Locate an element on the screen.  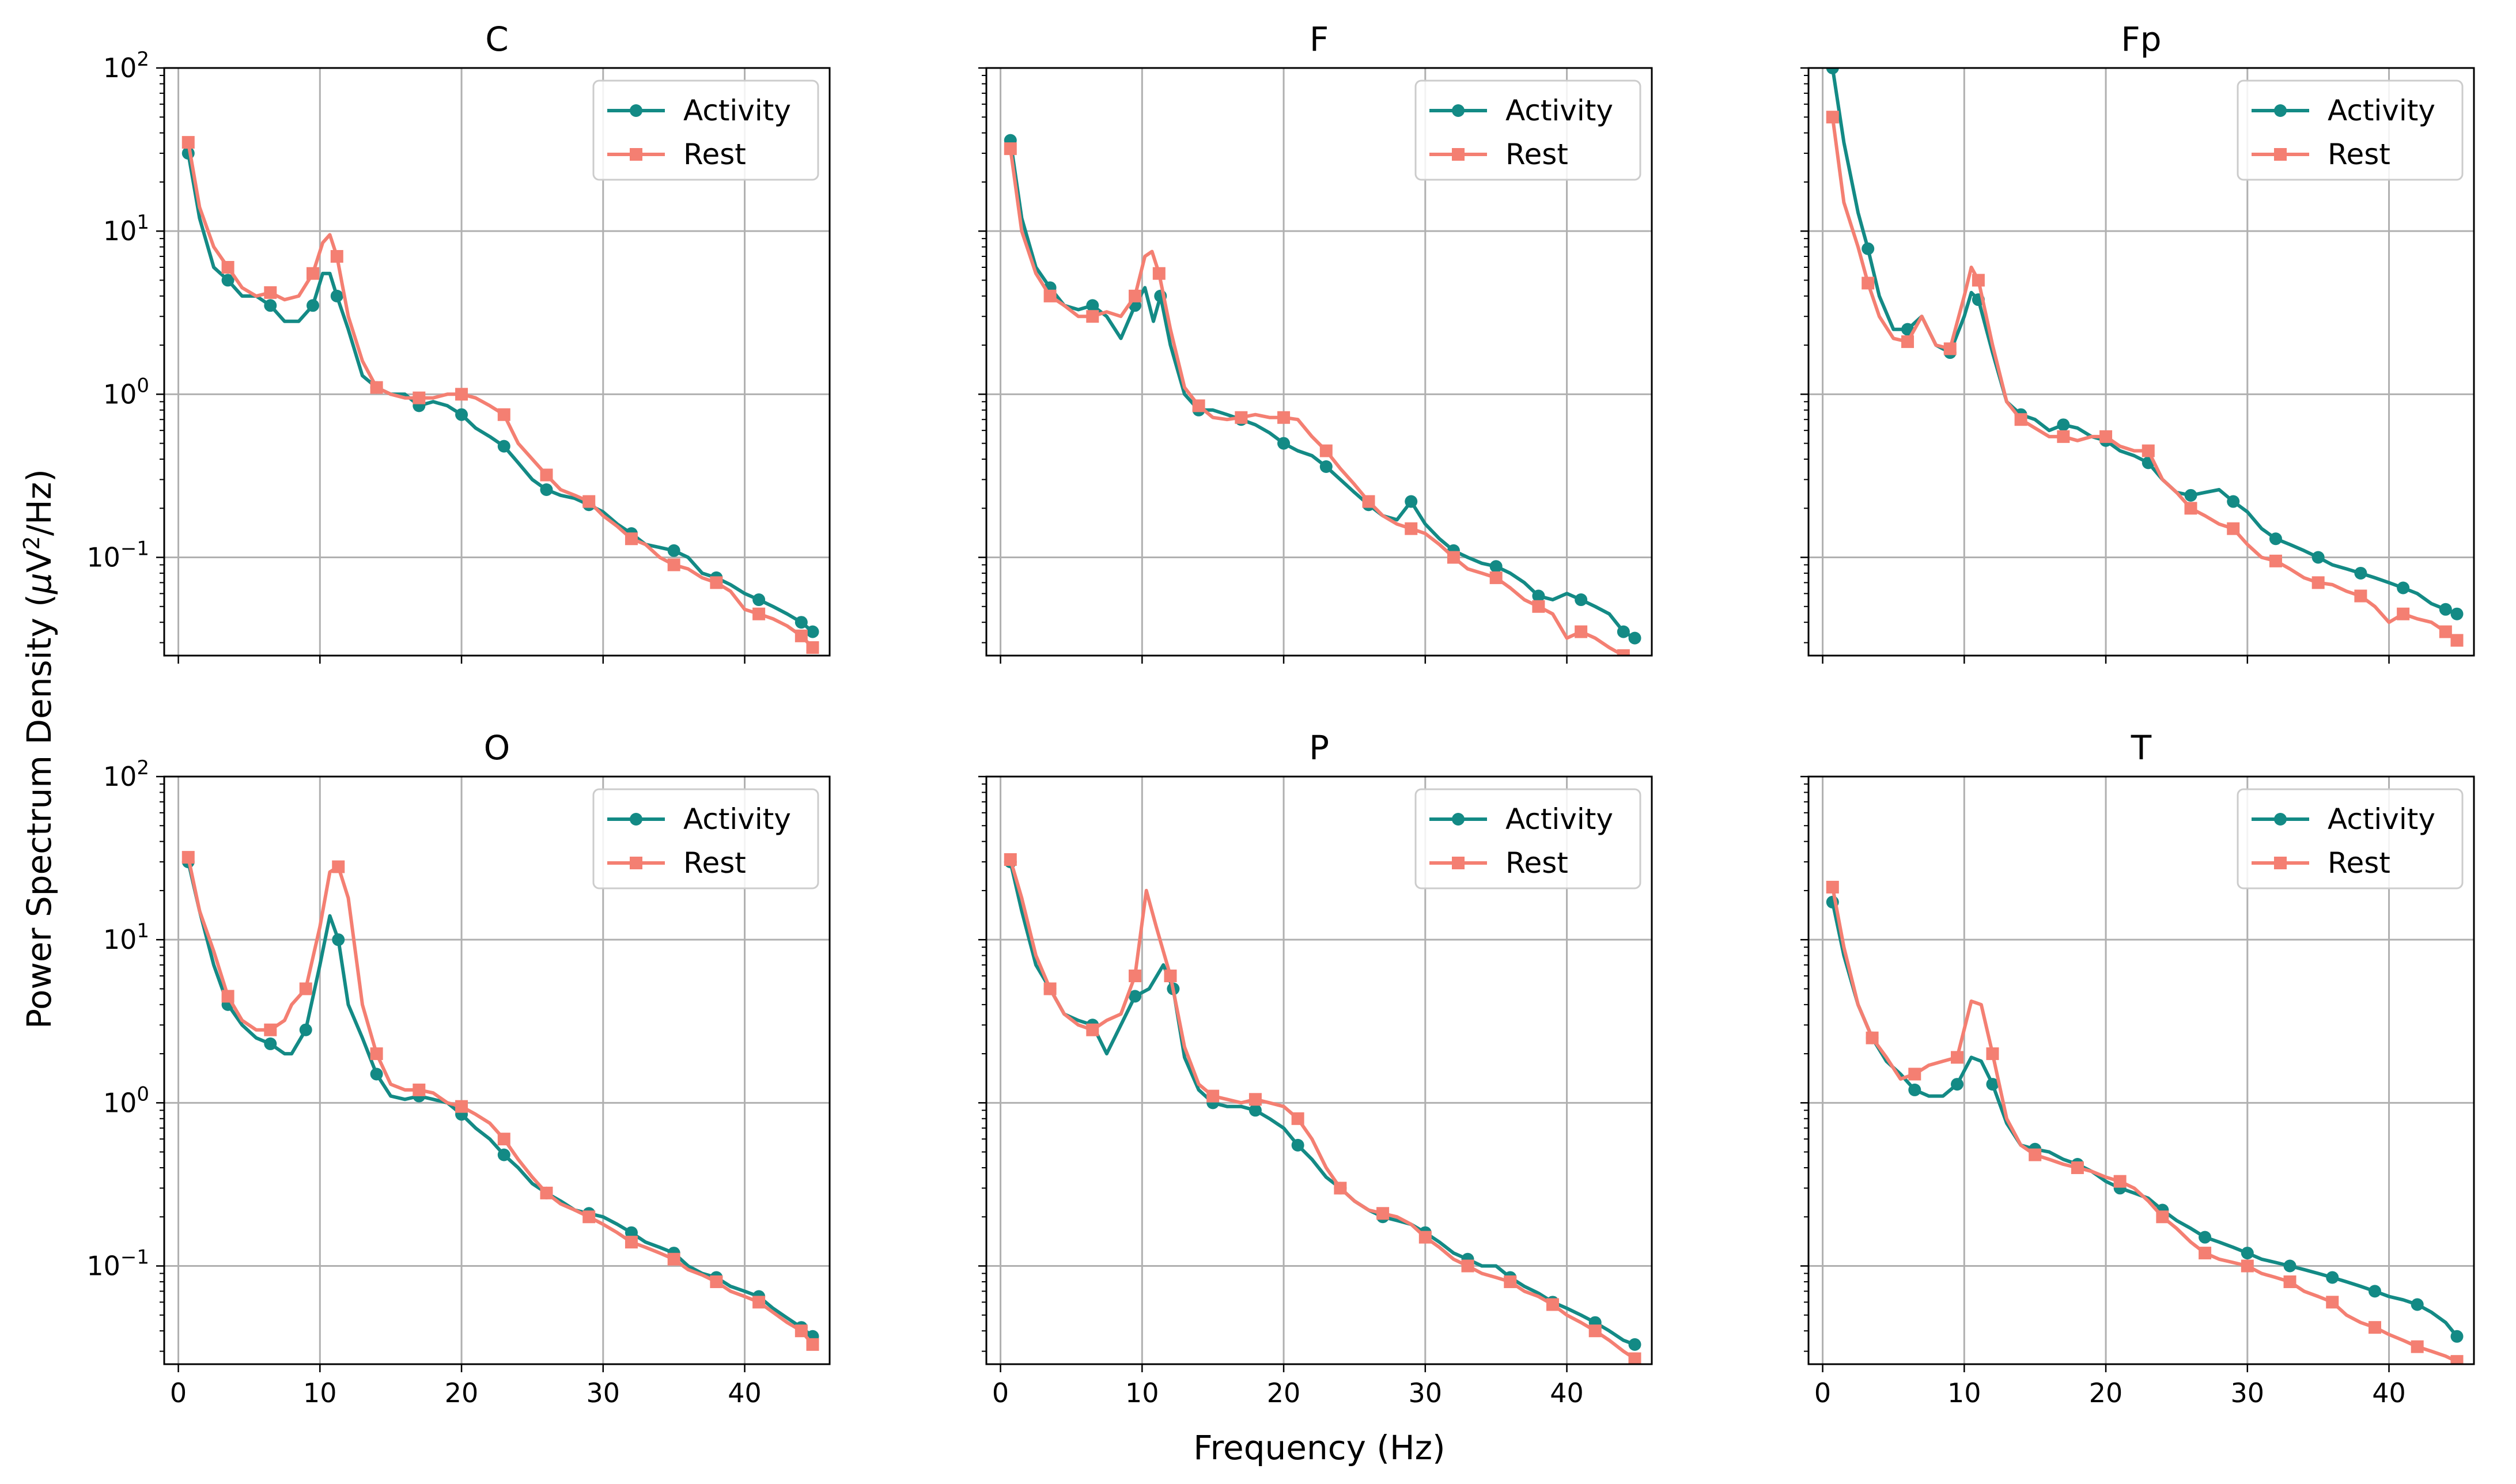
x-tick-label: 40 is located at coordinates (1567, 1393).